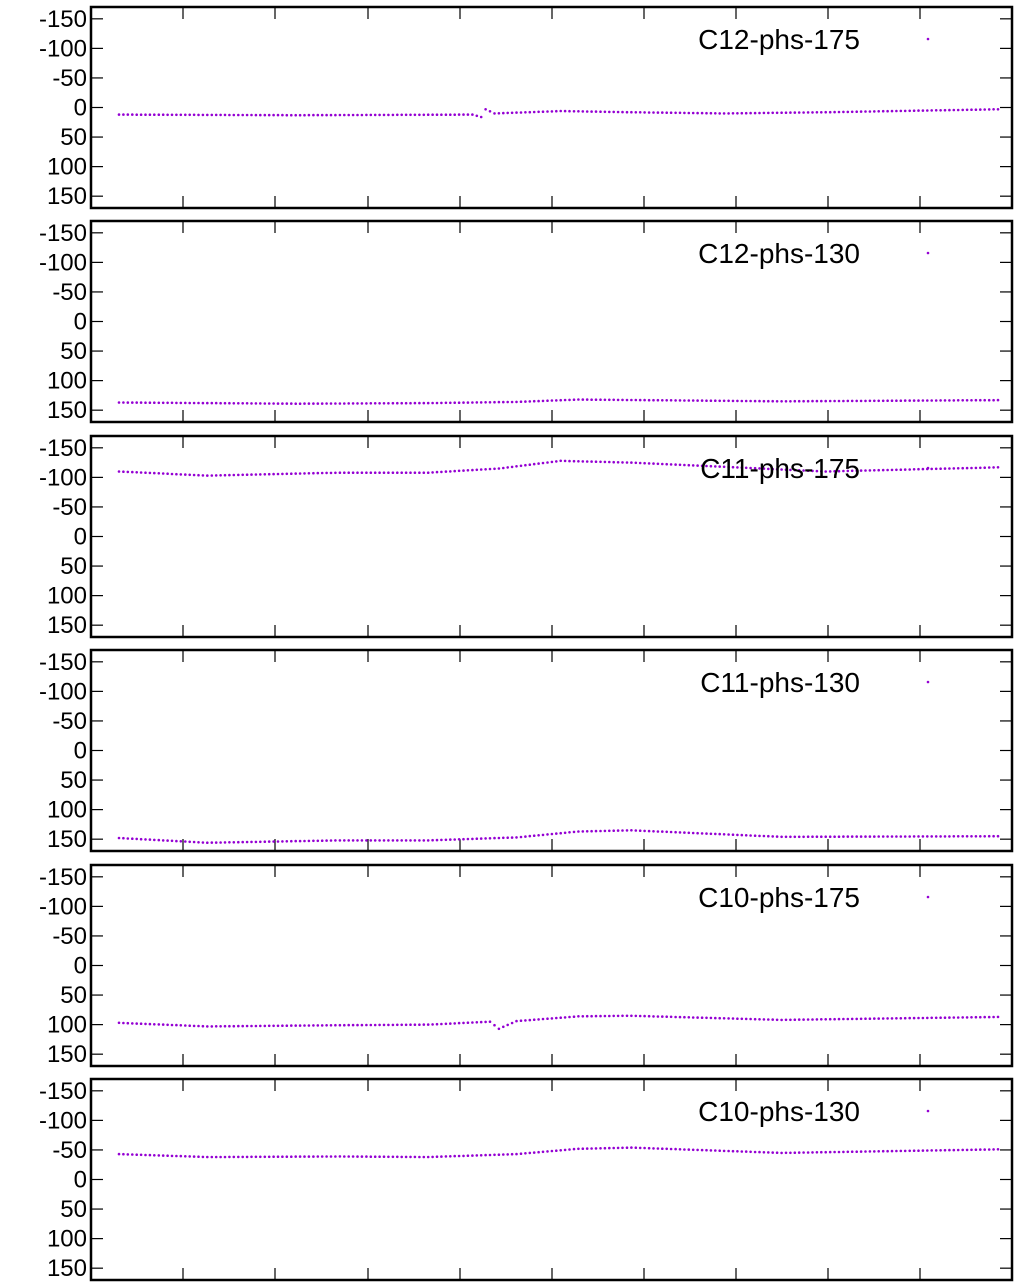  What do you see at coordinates (928, 39) in the screenshot?
I see `legend-marker` at bounding box center [928, 39].